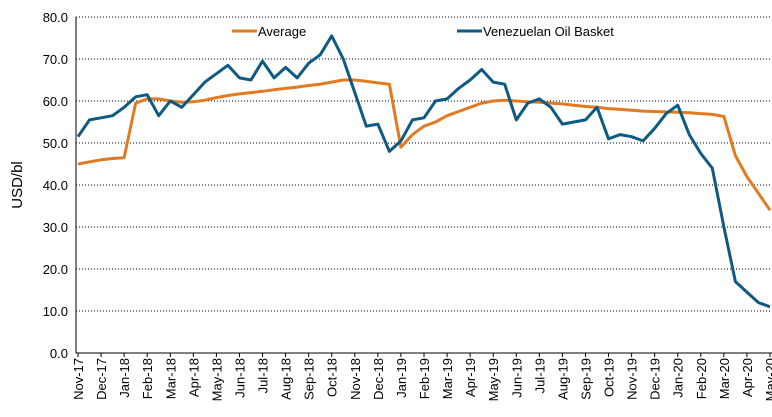  Describe the element at coordinates (286, 379) in the screenshot. I see `x-tick-label: Aug-18` at that location.